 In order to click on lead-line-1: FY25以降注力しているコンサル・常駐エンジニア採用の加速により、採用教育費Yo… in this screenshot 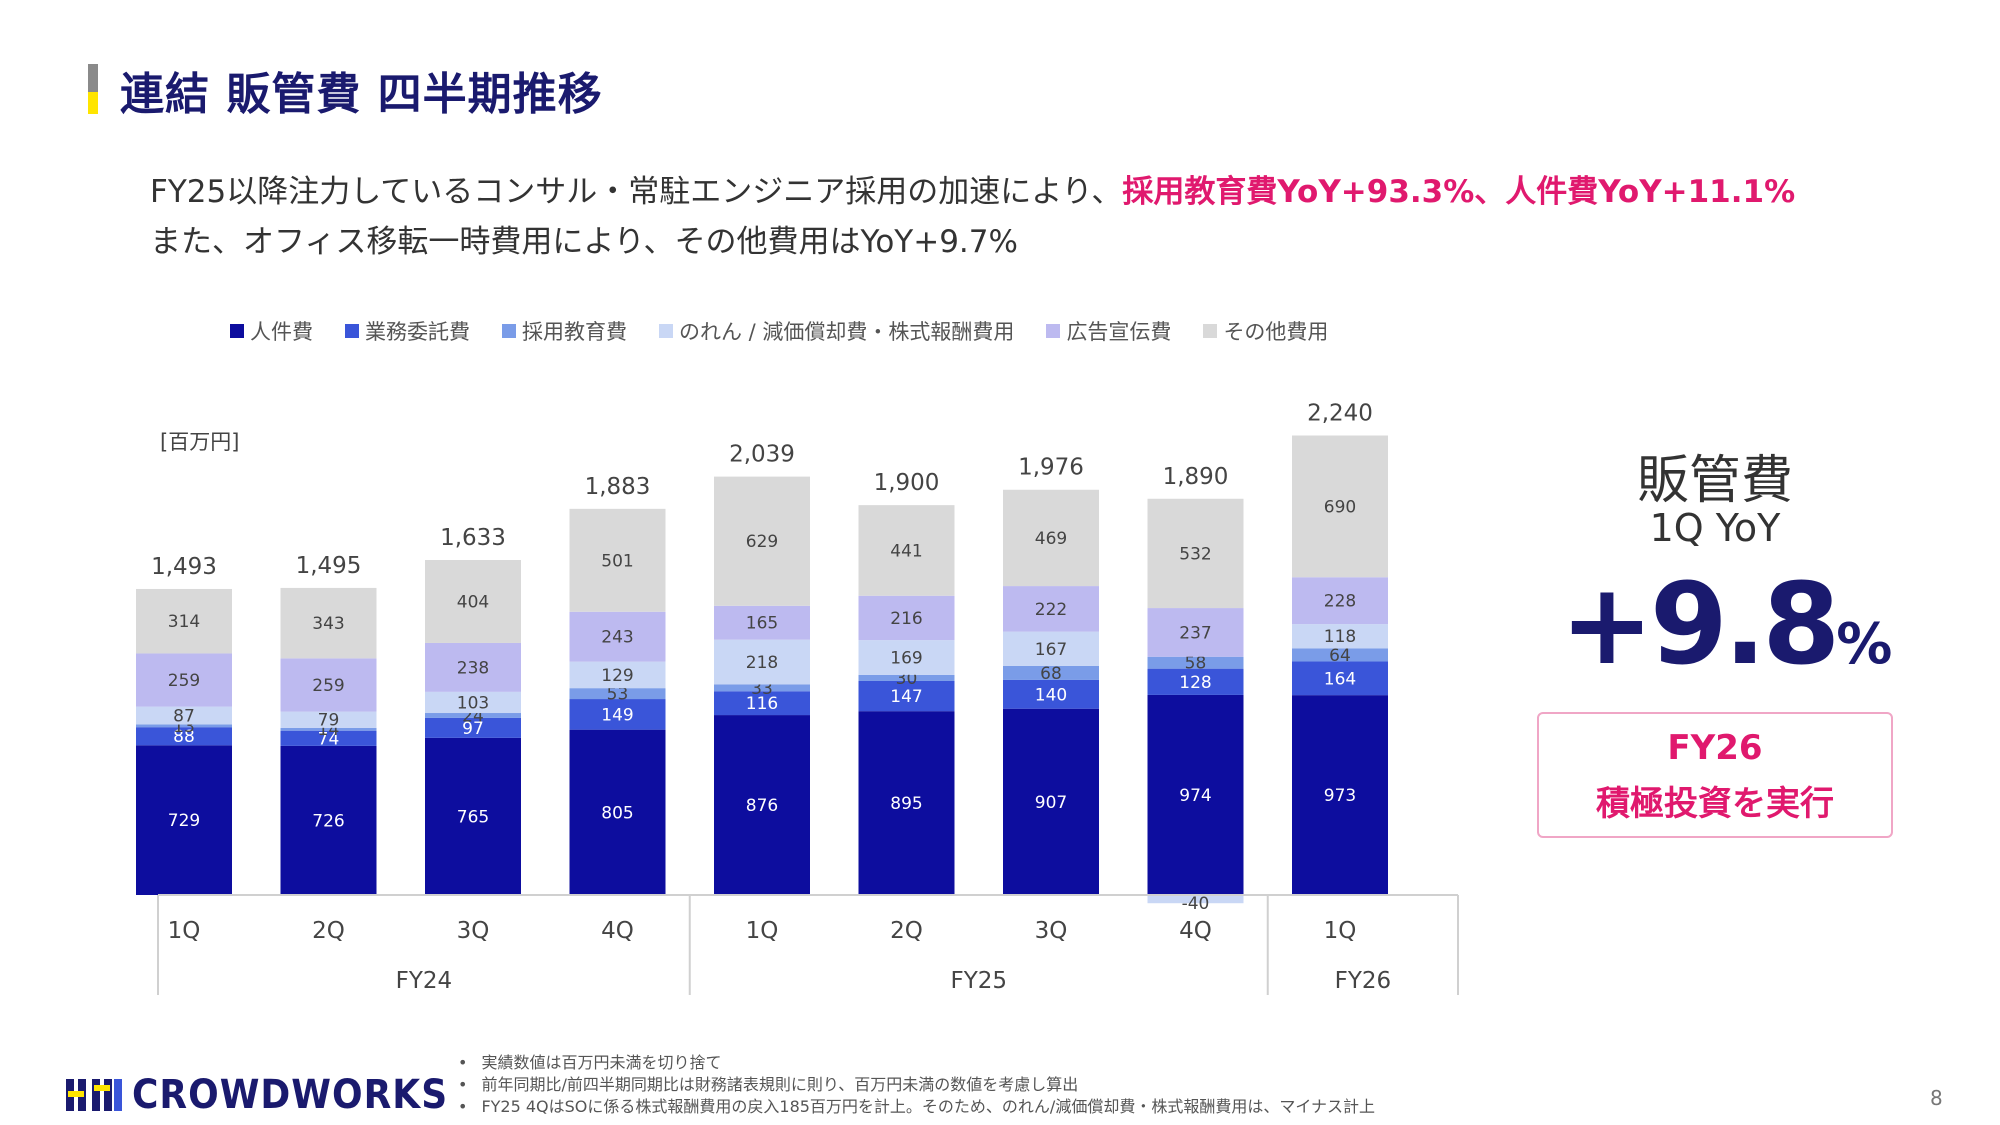, I will do `click(972, 188)`.